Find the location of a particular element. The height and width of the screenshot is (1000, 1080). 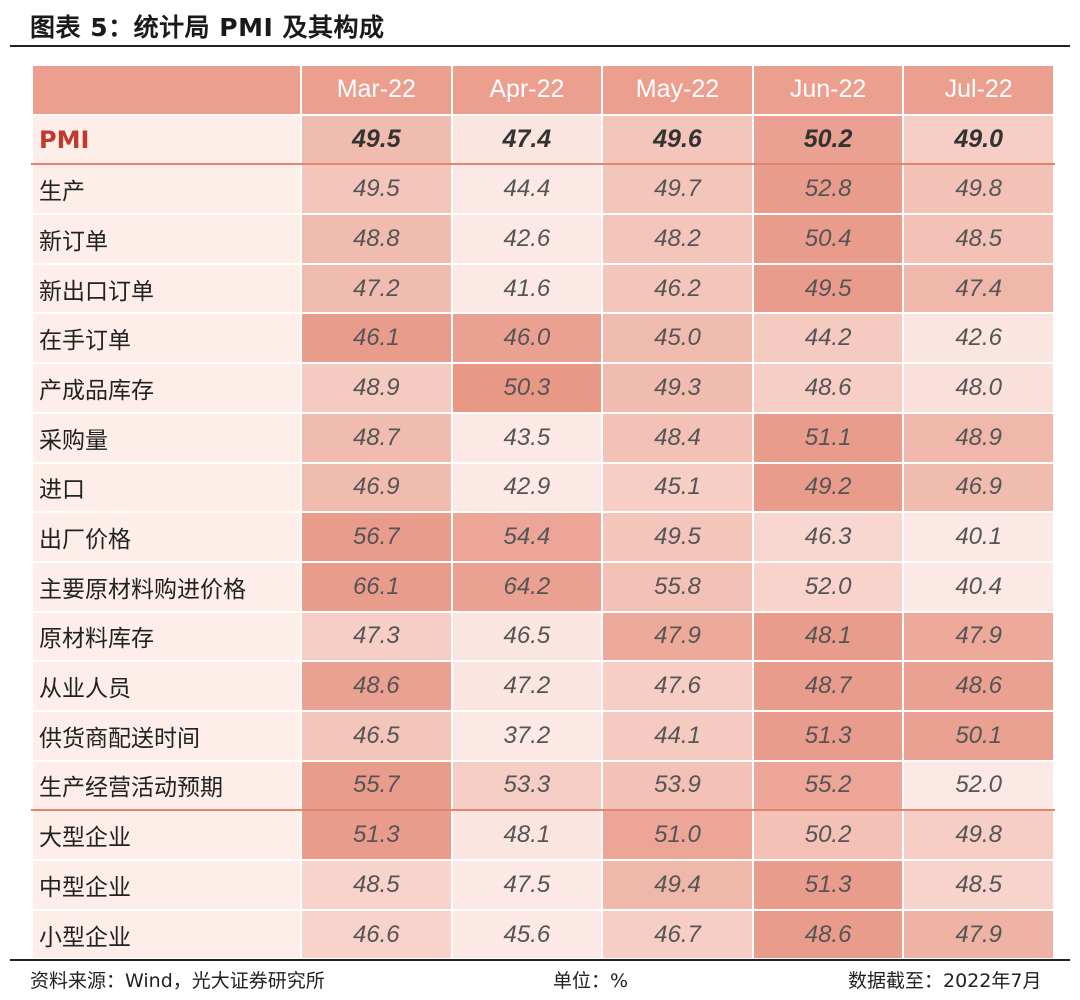

value-cell: 52.8 is located at coordinates (828, 189).